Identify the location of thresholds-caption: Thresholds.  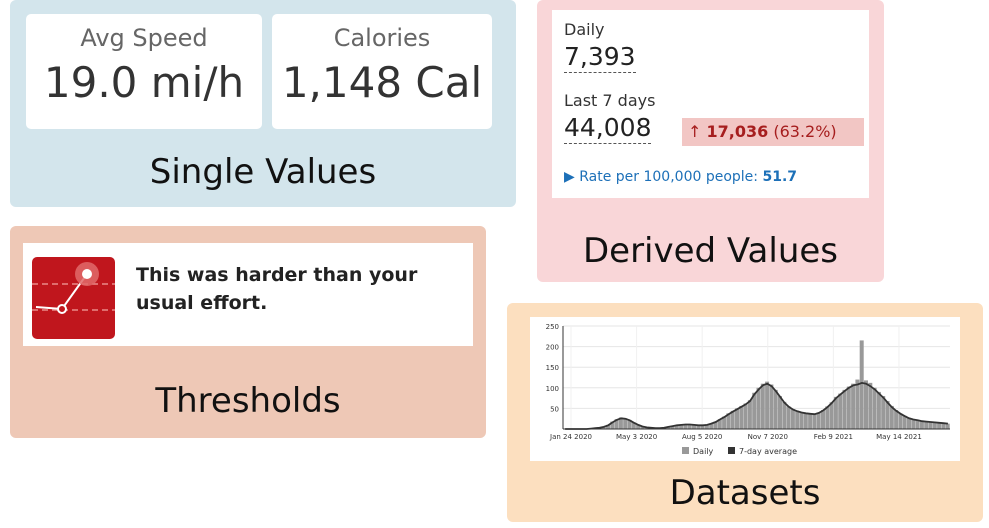
(248, 401).